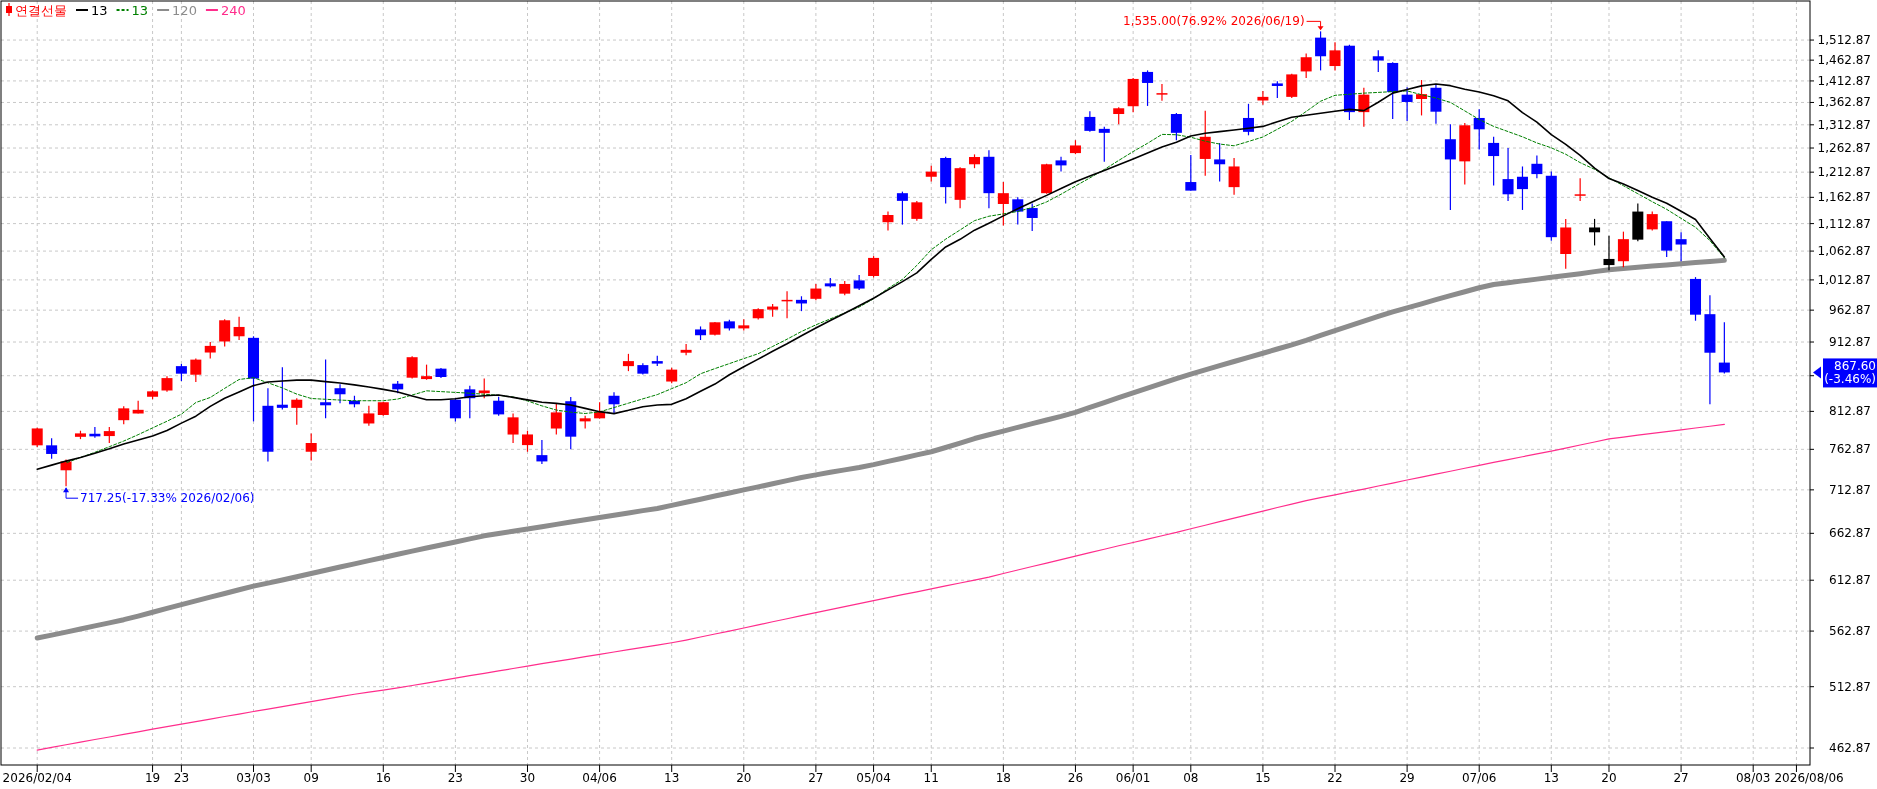 The width and height of the screenshot is (1877, 789). I want to click on annotation: 1,535.00(76.92% 2026/06/19), so click(1214, 21).